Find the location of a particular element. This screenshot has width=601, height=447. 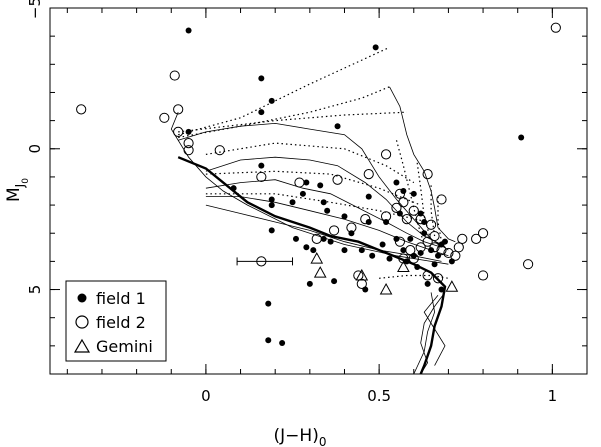

legend-label-field-1: field 1 is located at coordinates (121, 298).